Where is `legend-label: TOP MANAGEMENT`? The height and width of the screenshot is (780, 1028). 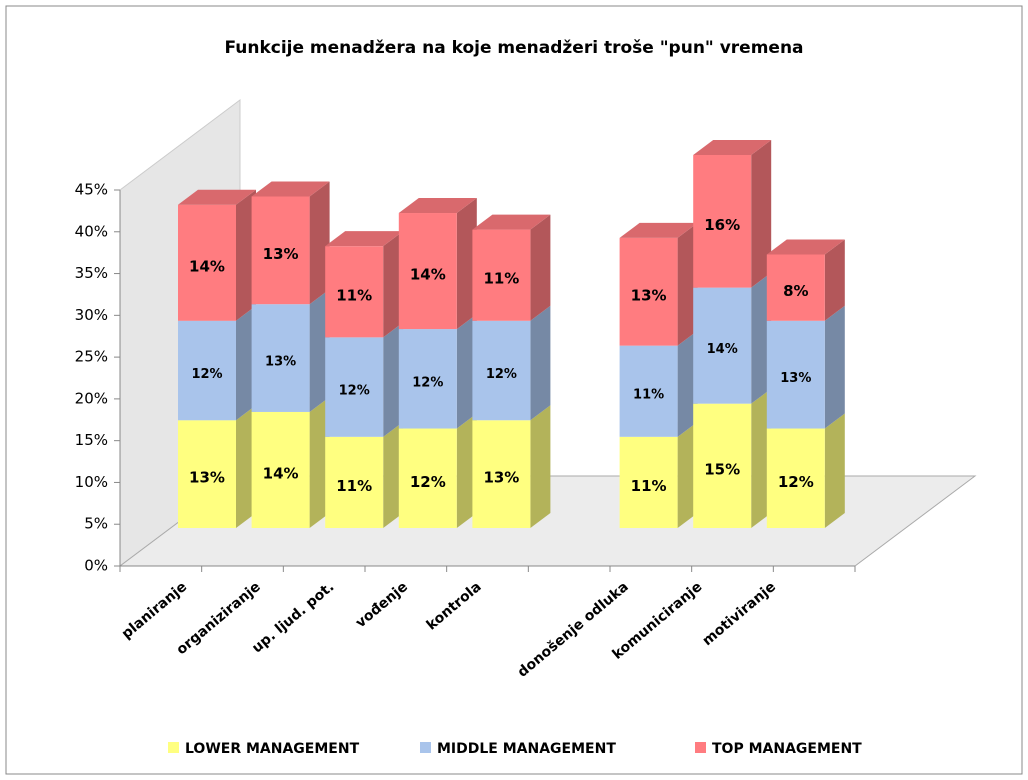
legend-label: TOP MANAGEMENT is located at coordinates (787, 749).